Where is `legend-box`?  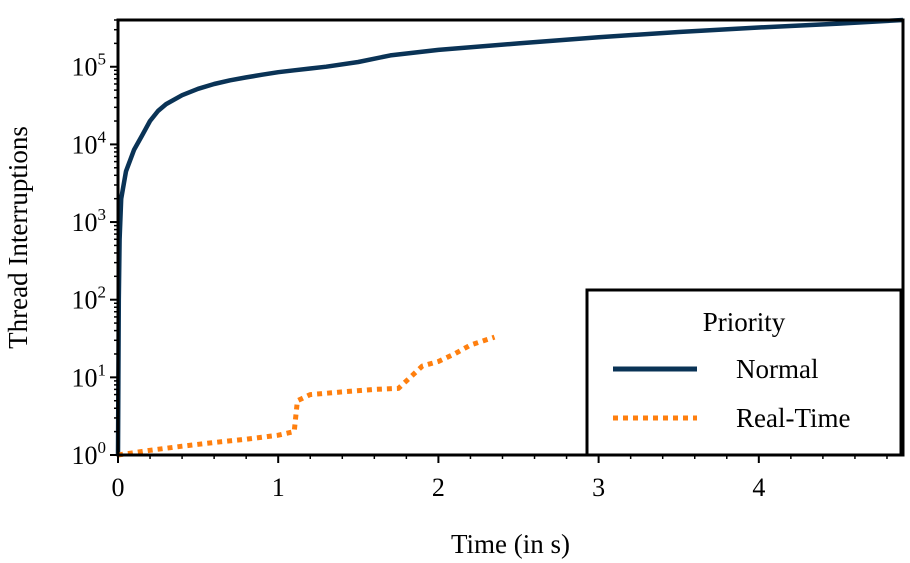
legend-box is located at coordinates (744, 372).